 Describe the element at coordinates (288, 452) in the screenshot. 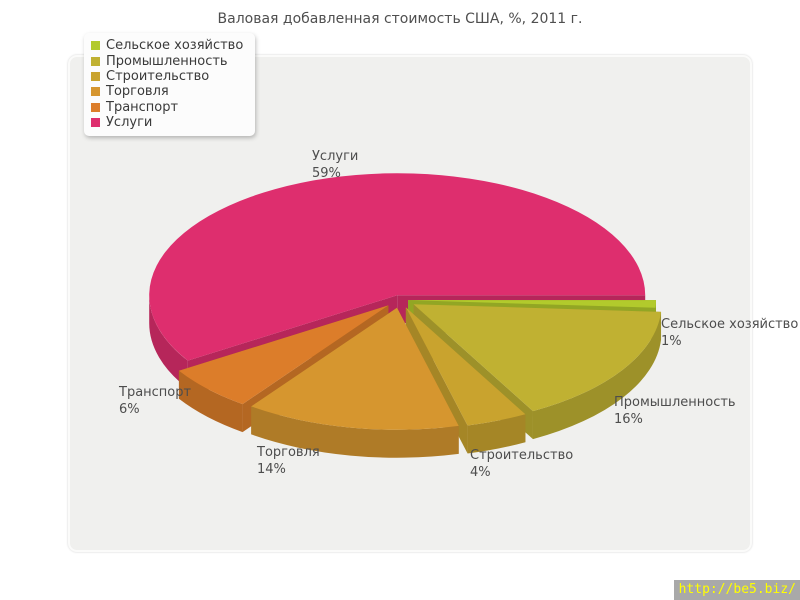

I see `slice-label-name: Торговля` at that location.